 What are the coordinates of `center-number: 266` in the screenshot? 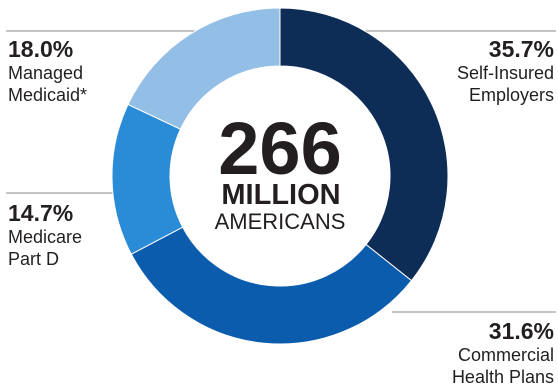 It's located at (279, 148).